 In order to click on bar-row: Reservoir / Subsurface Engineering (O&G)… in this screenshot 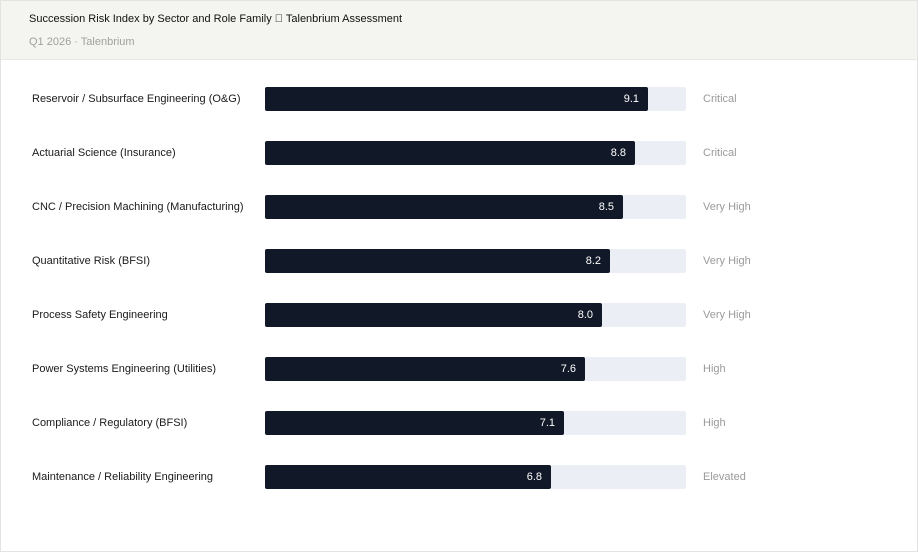, I will do `click(459, 99)`.